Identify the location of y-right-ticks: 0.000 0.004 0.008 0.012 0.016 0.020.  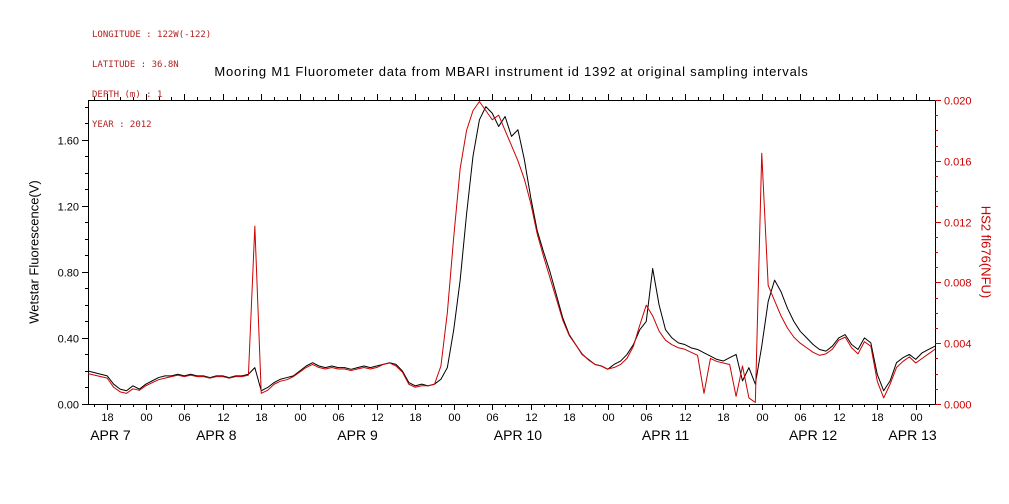
(953, 254).